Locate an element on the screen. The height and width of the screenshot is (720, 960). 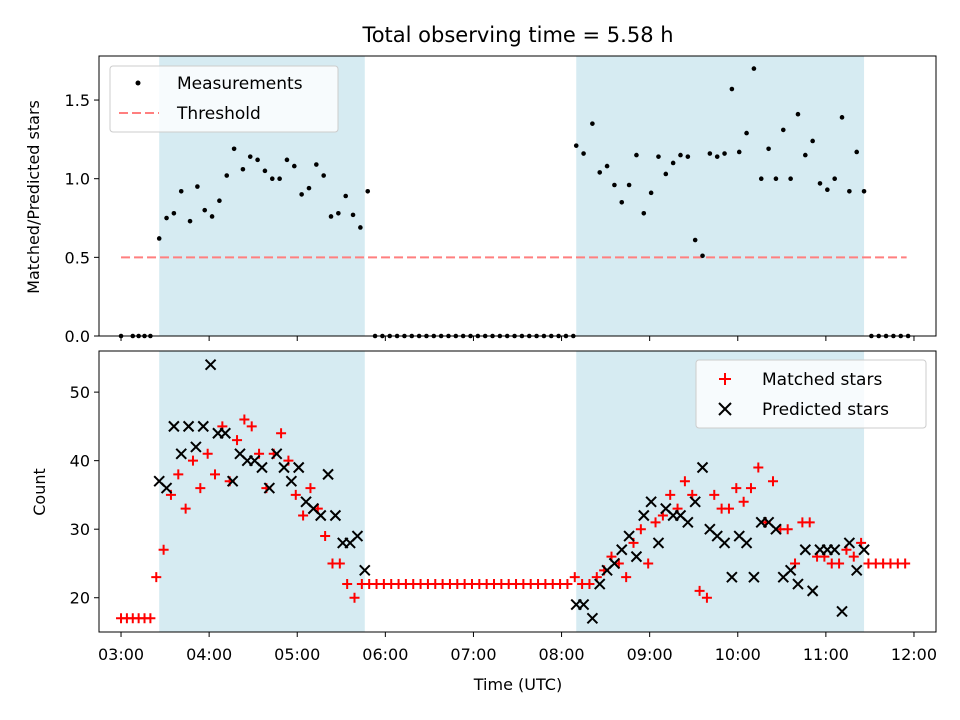
top-y-tick-label: 0.5 is located at coordinates (77, 257).